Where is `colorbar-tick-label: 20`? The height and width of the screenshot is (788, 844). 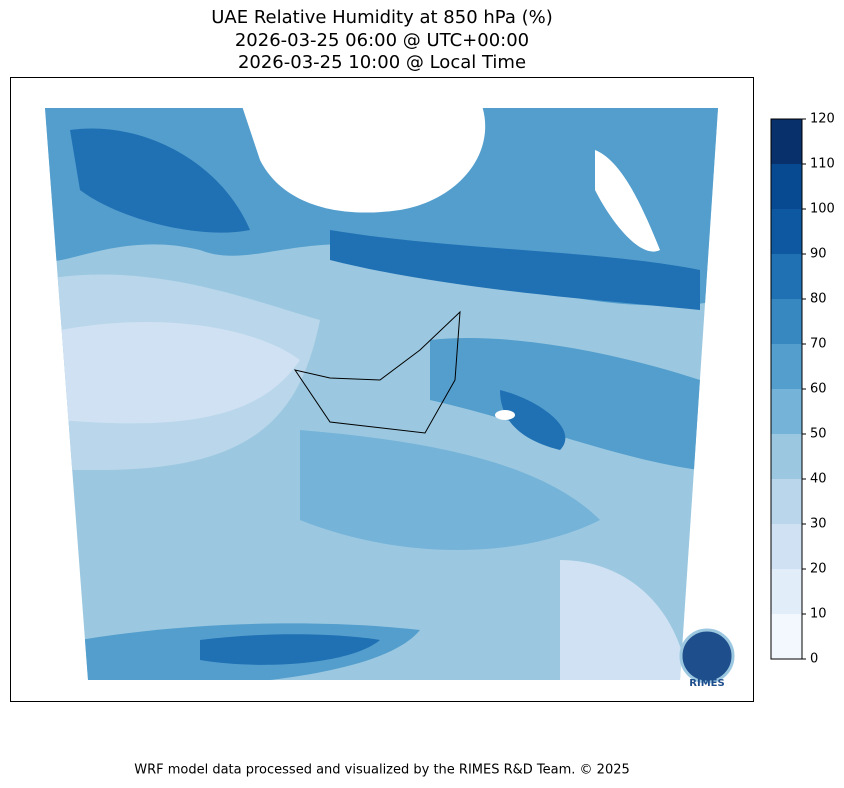 colorbar-tick-label: 20 is located at coordinates (818, 569).